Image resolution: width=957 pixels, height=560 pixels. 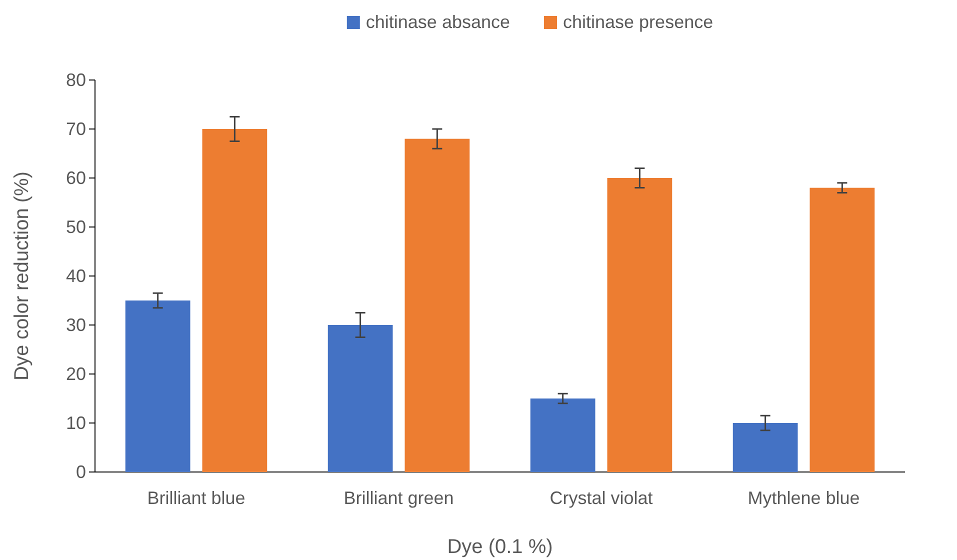 I want to click on legend-label: chitinase absance, so click(x=438, y=22).